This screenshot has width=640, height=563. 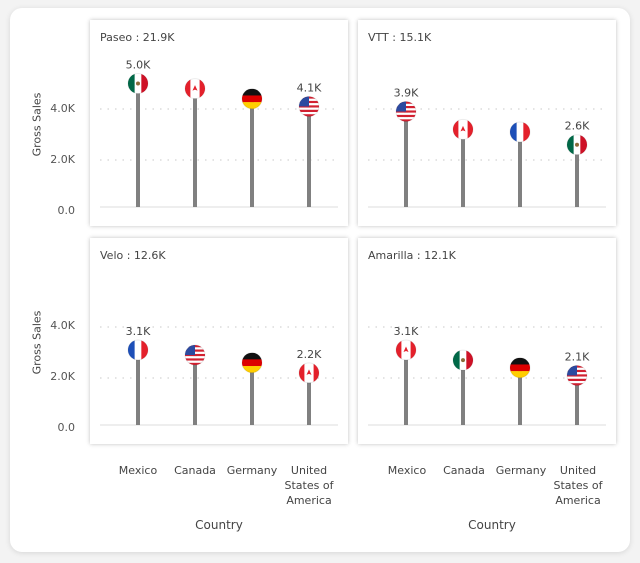 What do you see at coordinates (406, 375) in the screenshot?
I see `lollipop-canada: 3.1K` at bounding box center [406, 375].